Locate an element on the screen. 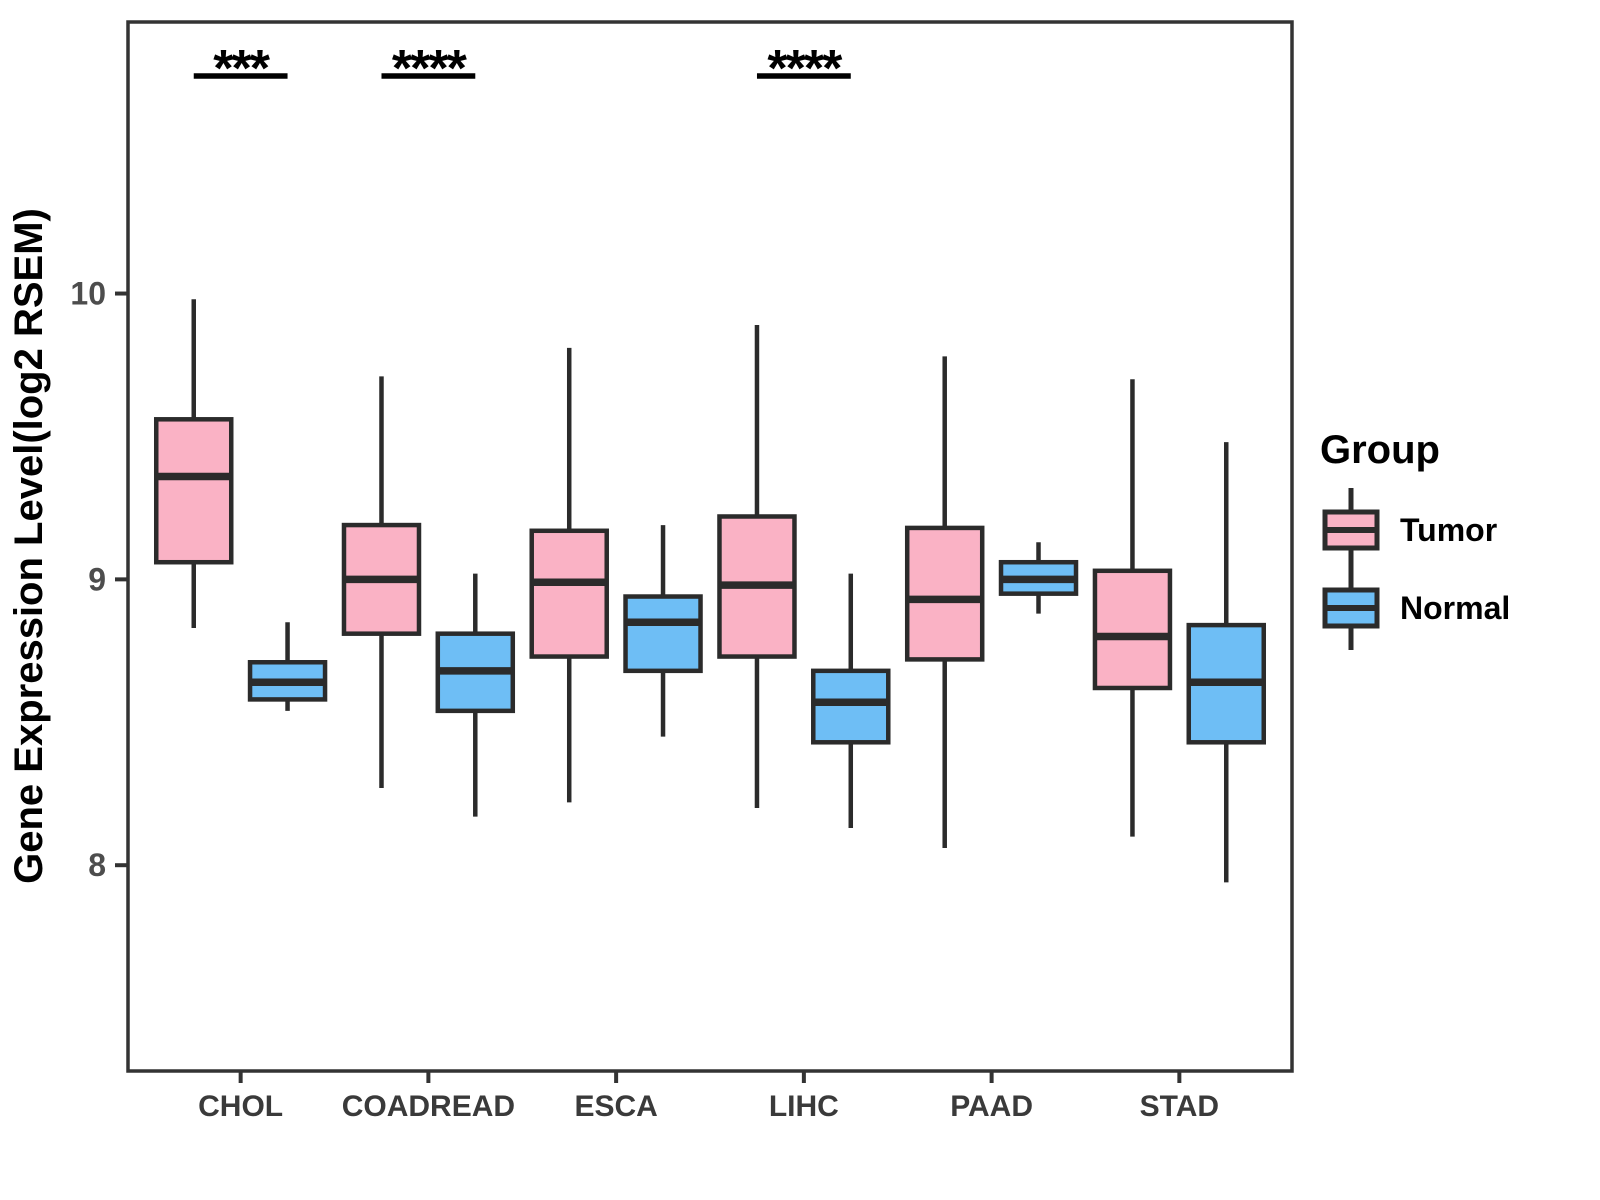  significance-label-COADREAD: **** is located at coordinates (430, 69).